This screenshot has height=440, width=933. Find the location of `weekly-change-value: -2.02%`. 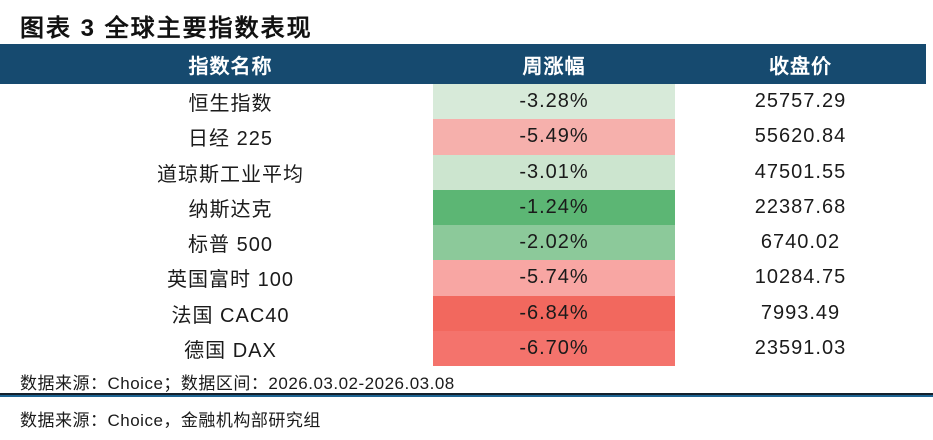

weekly-change-value: -2.02% is located at coordinates (554, 243).